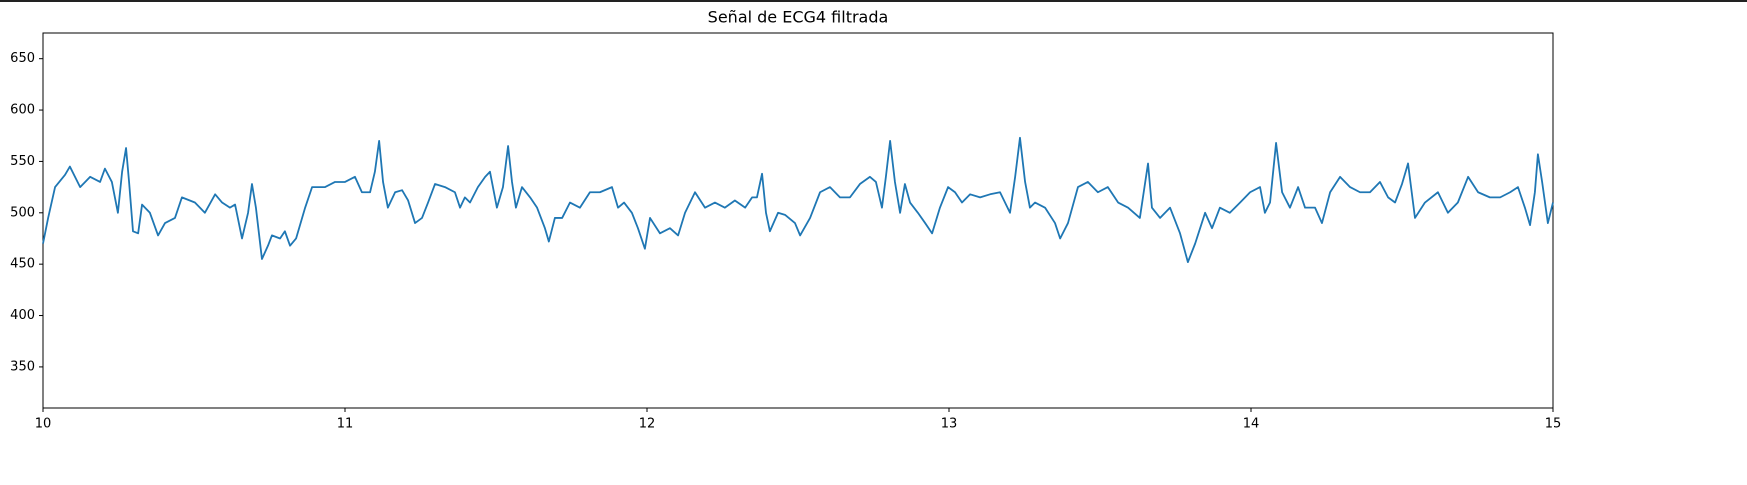 Image resolution: width=1747 pixels, height=485 pixels. Describe the element at coordinates (873, 1) in the screenshot. I see `window-edge` at that location.